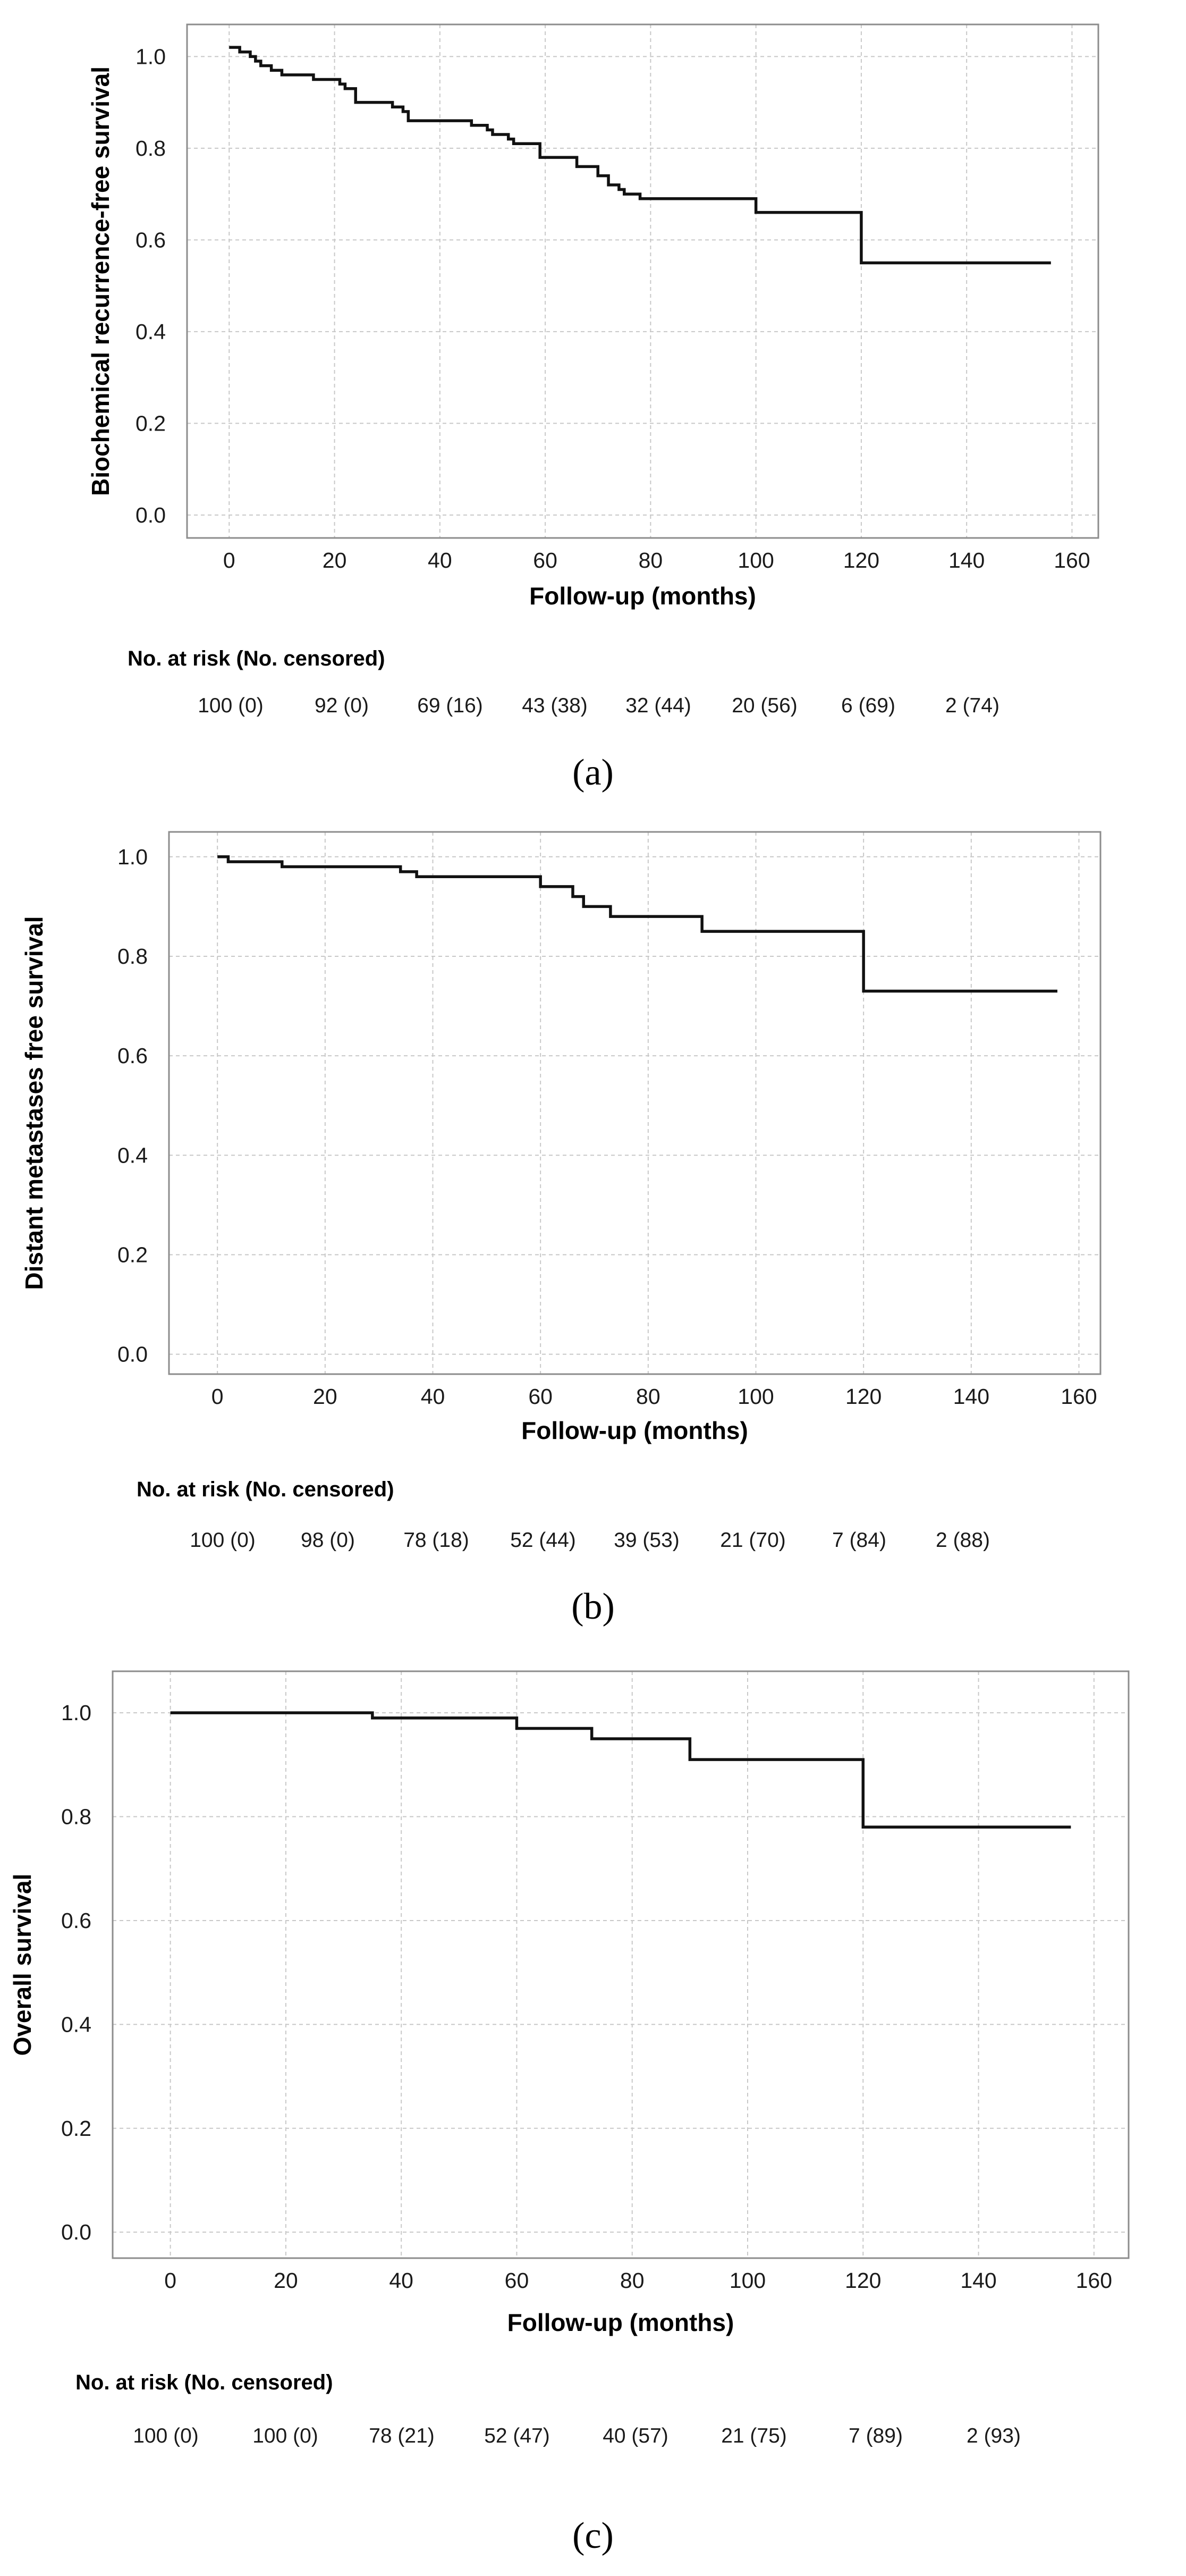 This screenshot has width=1186, height=2576. What do you see at coordinates (876, 2436) in the screenshot?
I see `risk-table-value: 7 (89)` at bounding box center [876, 2436].